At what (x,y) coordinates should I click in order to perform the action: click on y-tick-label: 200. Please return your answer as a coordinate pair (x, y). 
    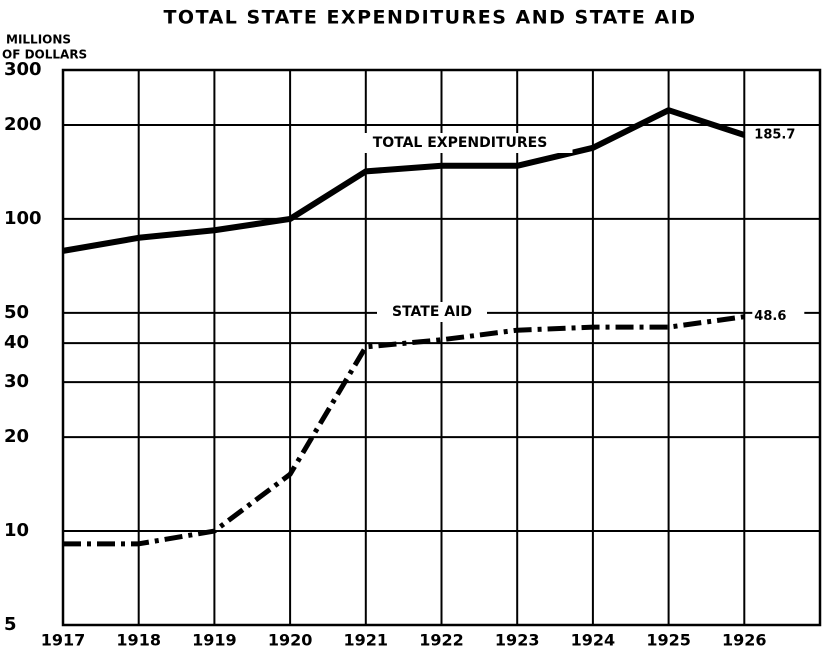
    Looking at the image, I should click on (23, 124).